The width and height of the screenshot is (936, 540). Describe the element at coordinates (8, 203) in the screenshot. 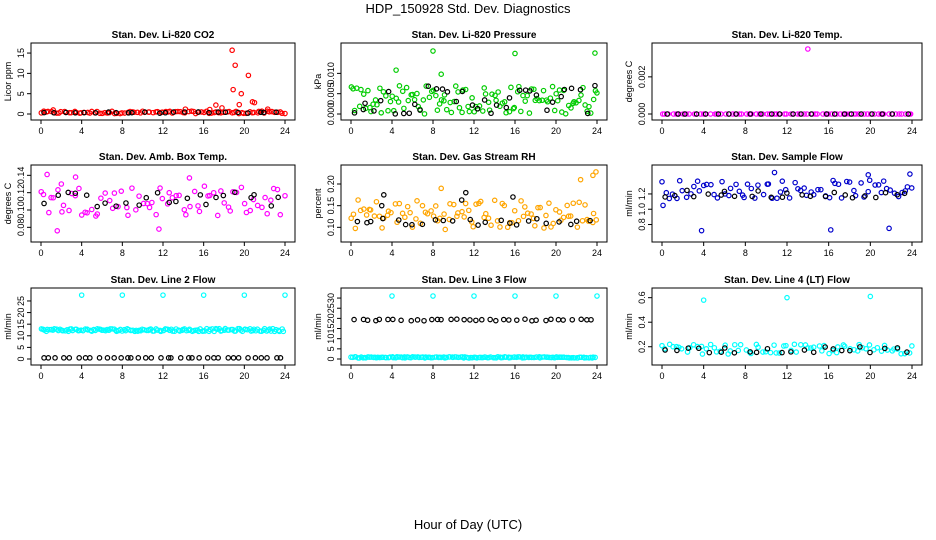

I see `y-axis-label: degrees C` at that location.